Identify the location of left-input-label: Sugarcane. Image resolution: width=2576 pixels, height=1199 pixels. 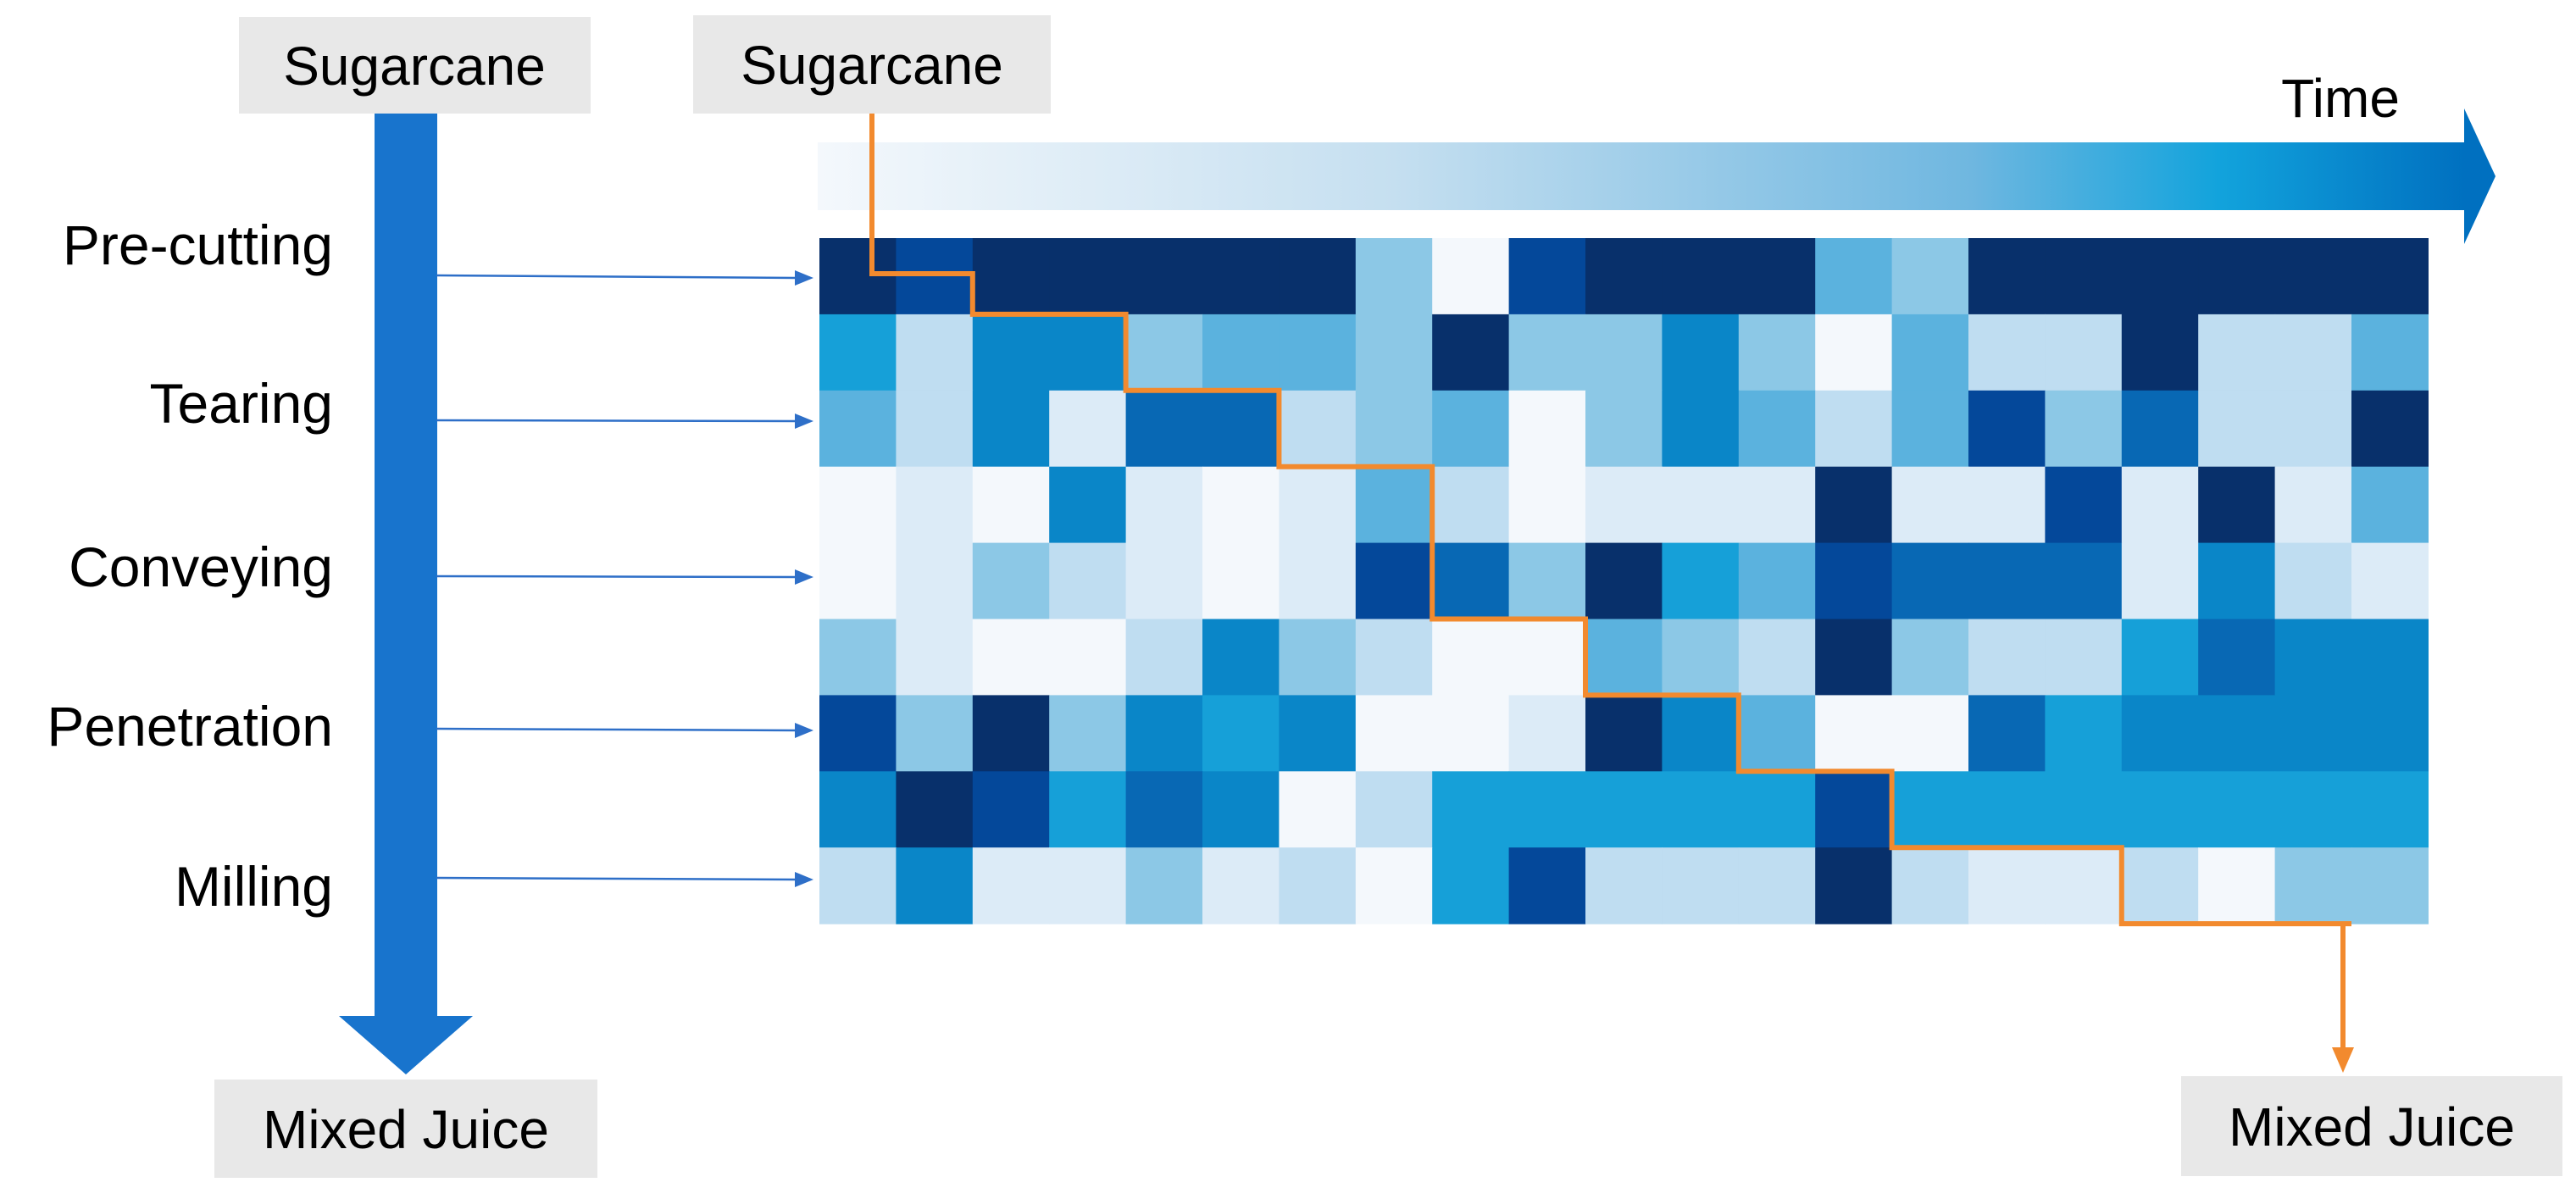
(414, 66).